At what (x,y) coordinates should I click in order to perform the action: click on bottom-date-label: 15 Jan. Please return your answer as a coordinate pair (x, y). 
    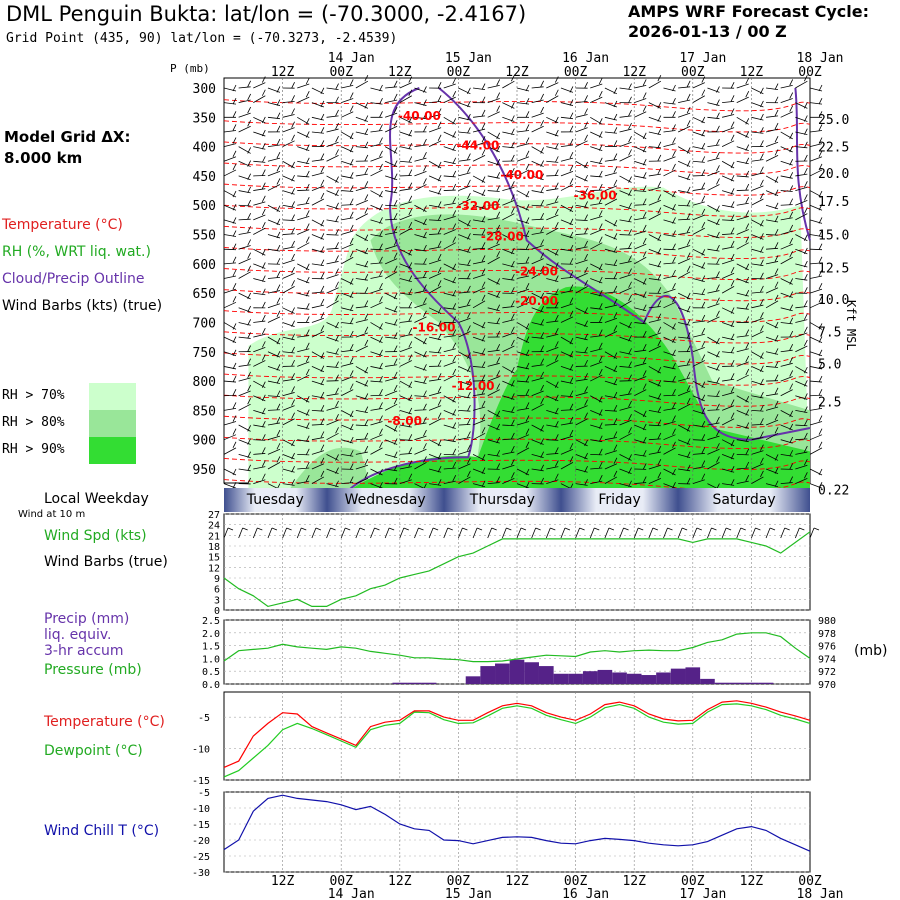
    Looking at the image, I should click on (468, 893).